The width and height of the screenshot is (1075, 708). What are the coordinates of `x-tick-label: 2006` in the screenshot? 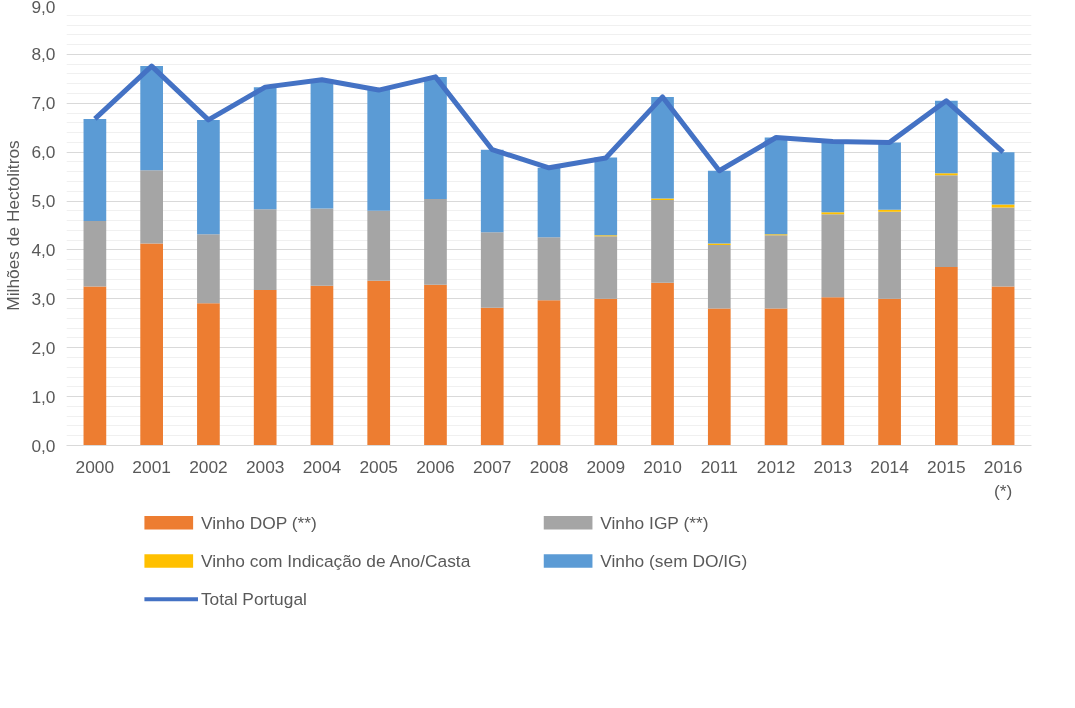 It's located at (435, 466).